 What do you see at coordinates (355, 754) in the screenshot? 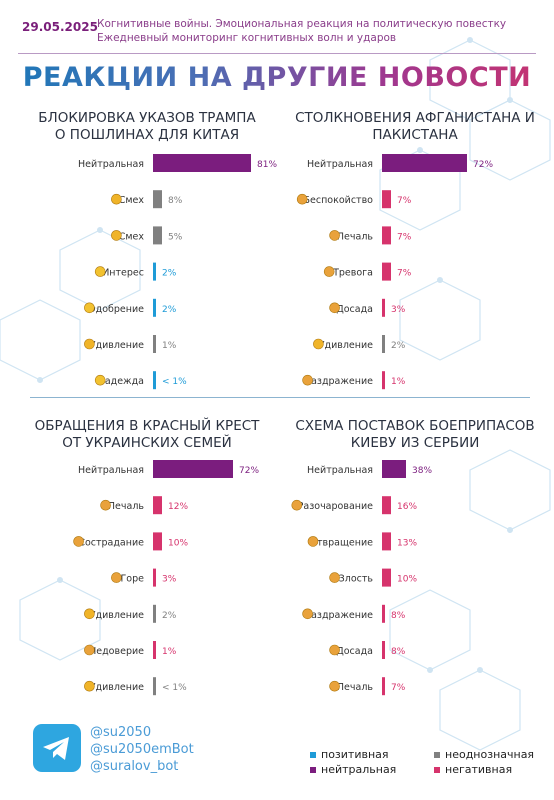
I see `legend-positive-label: позитивная` at bounding box center [355, 754].